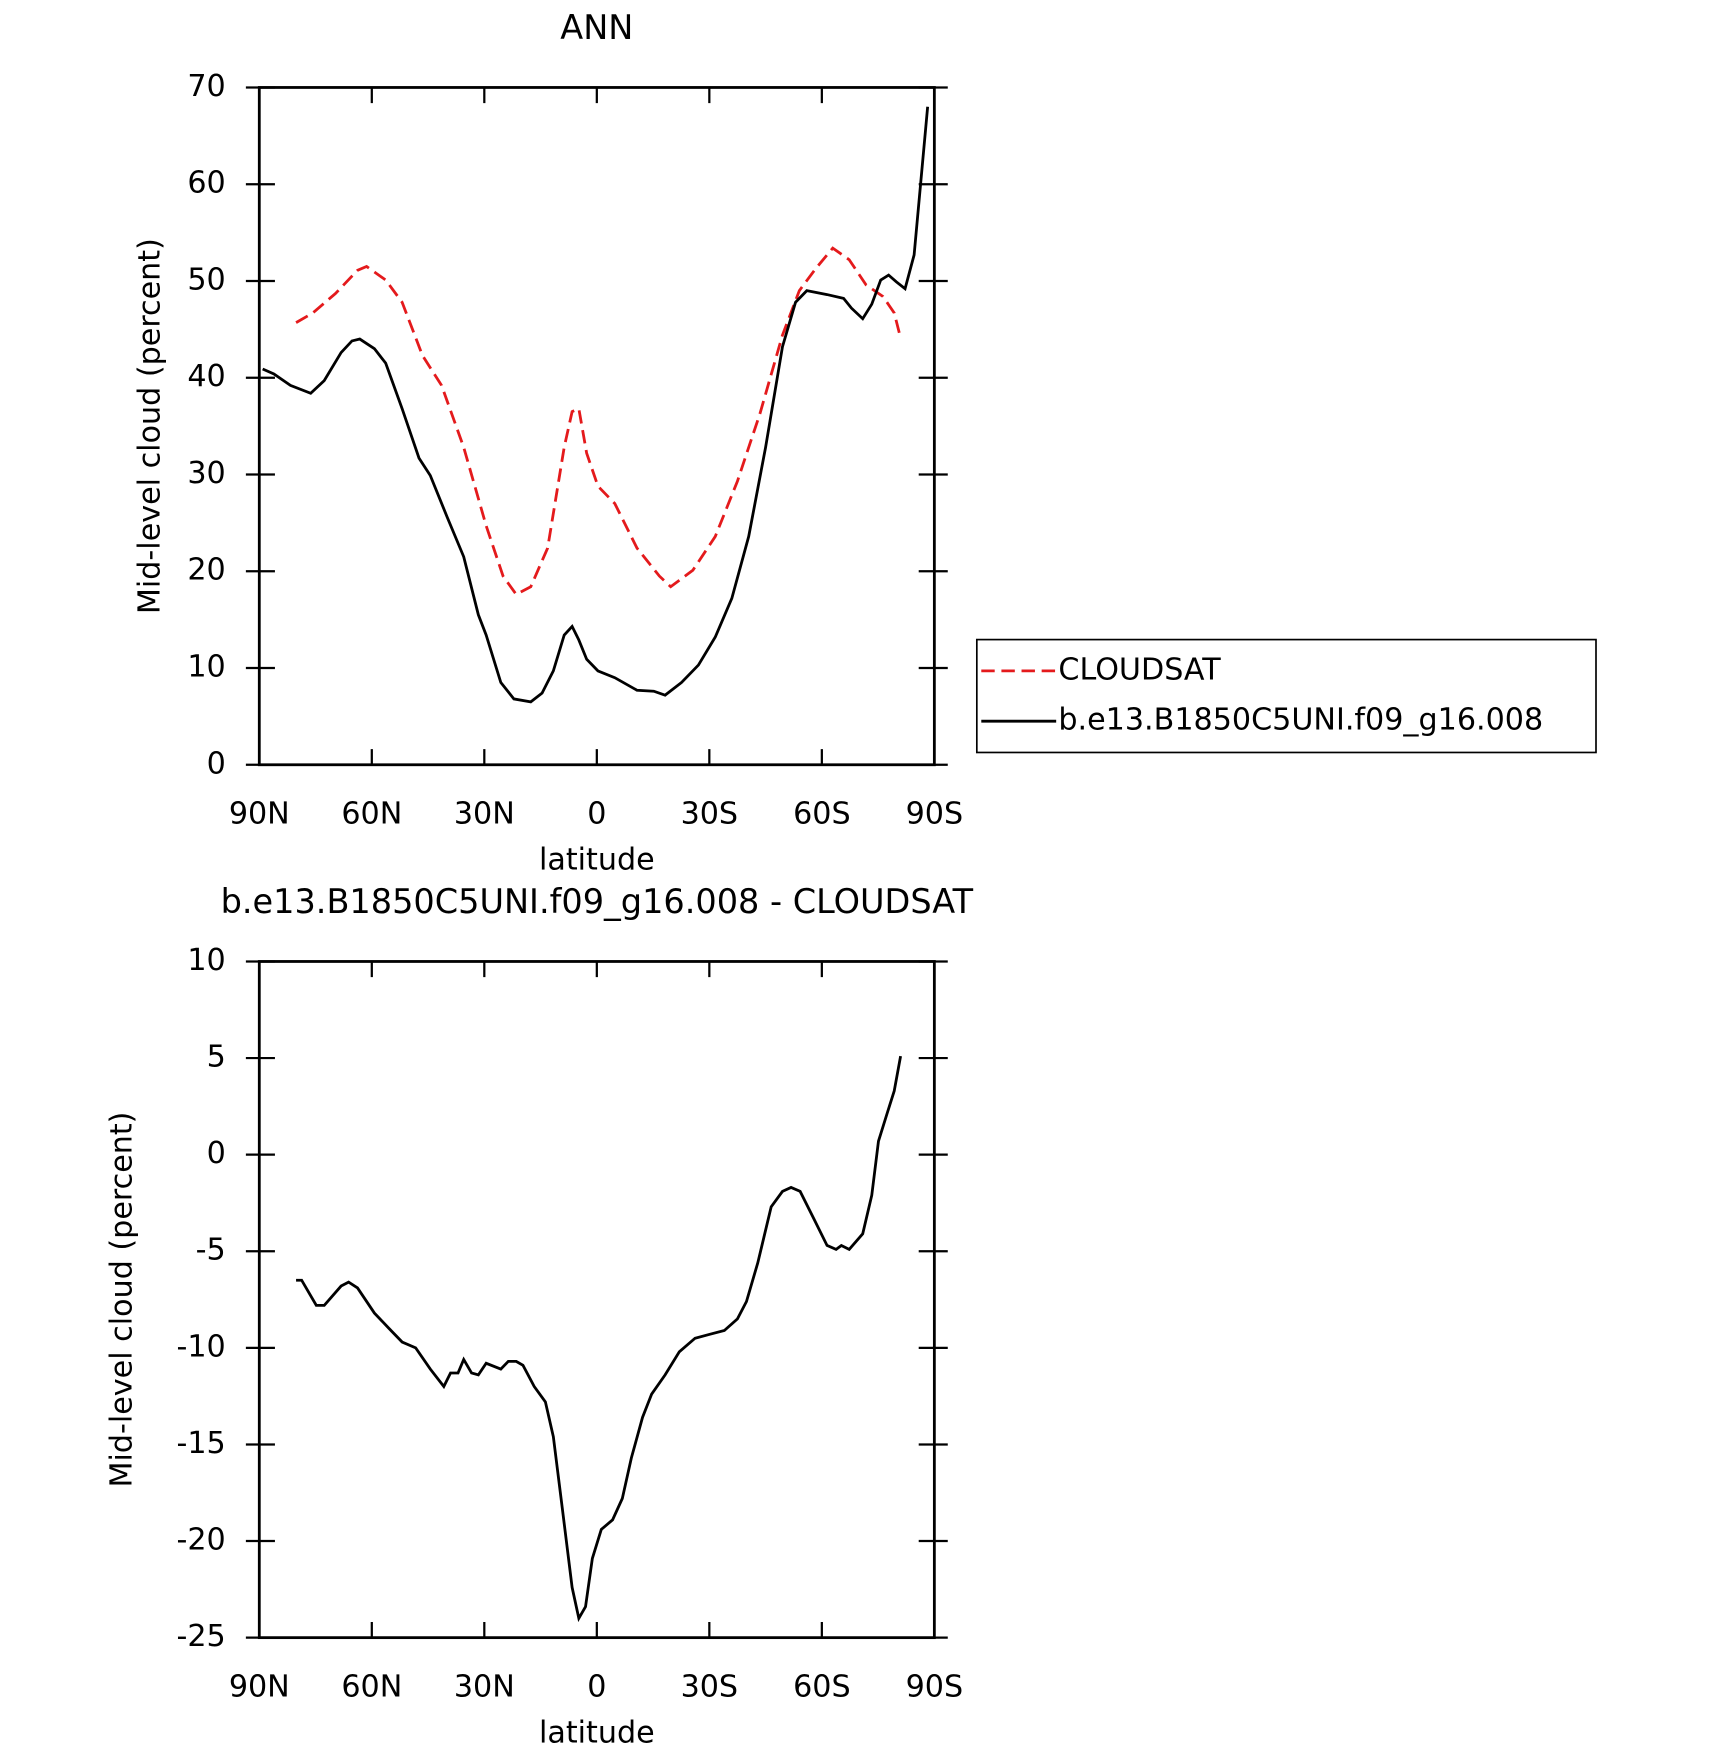 Image resolution: width=1710 pixels, height=1762 pixels. I want to click on y-tick-label: -25, so click(200, 1636).